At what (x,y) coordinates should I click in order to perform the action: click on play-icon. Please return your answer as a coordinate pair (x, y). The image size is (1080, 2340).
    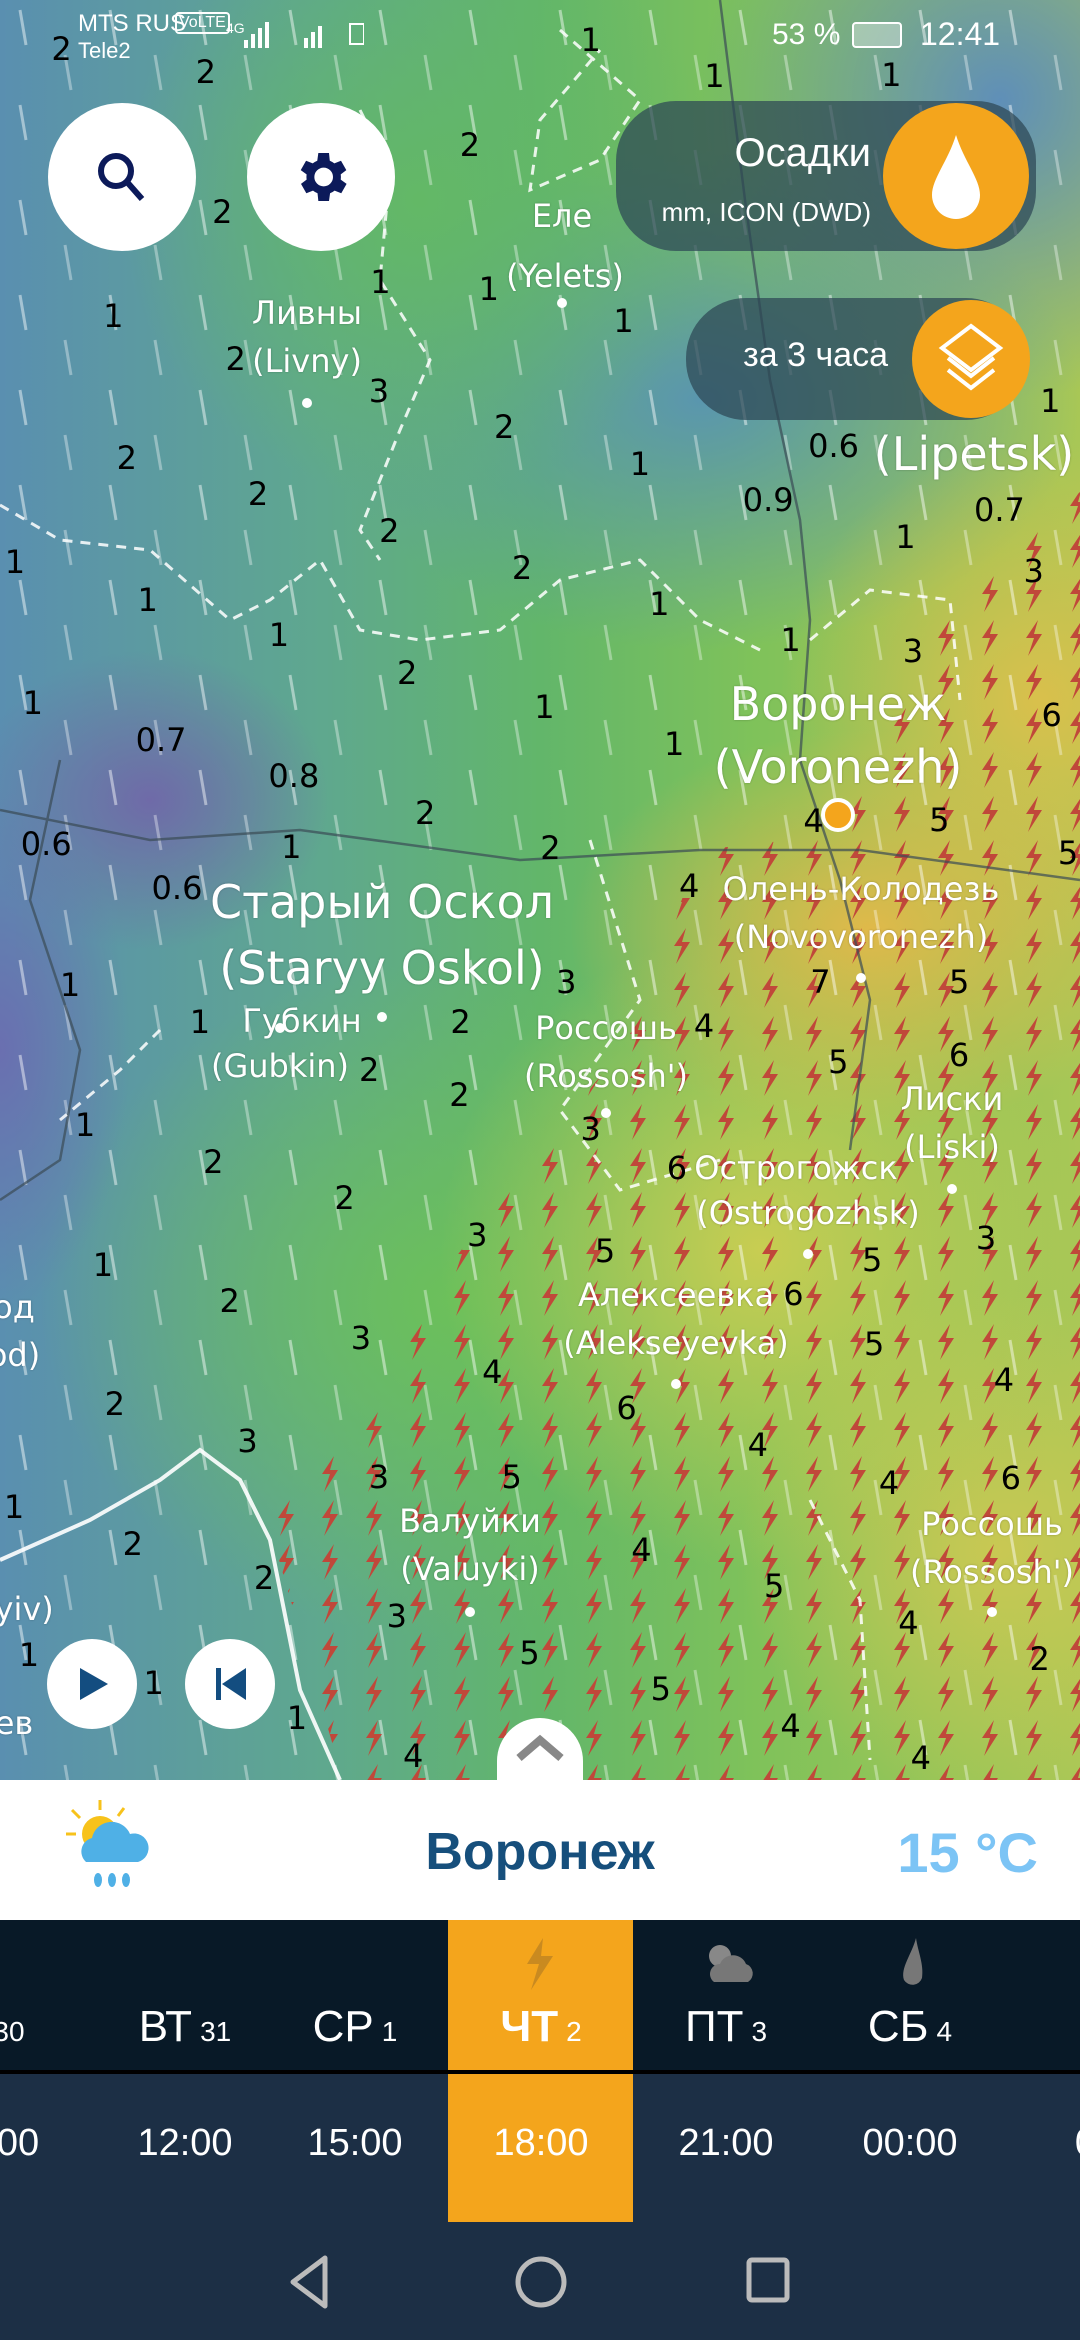
    Looking at the image, I should click on (94, 1684).